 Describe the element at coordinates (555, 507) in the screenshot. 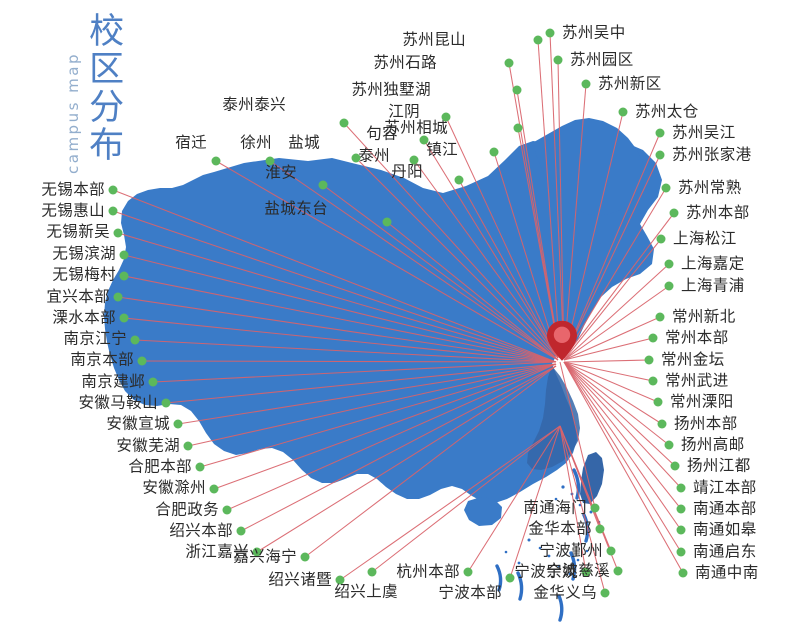

I see `campus-label: 南通海门` at that location.